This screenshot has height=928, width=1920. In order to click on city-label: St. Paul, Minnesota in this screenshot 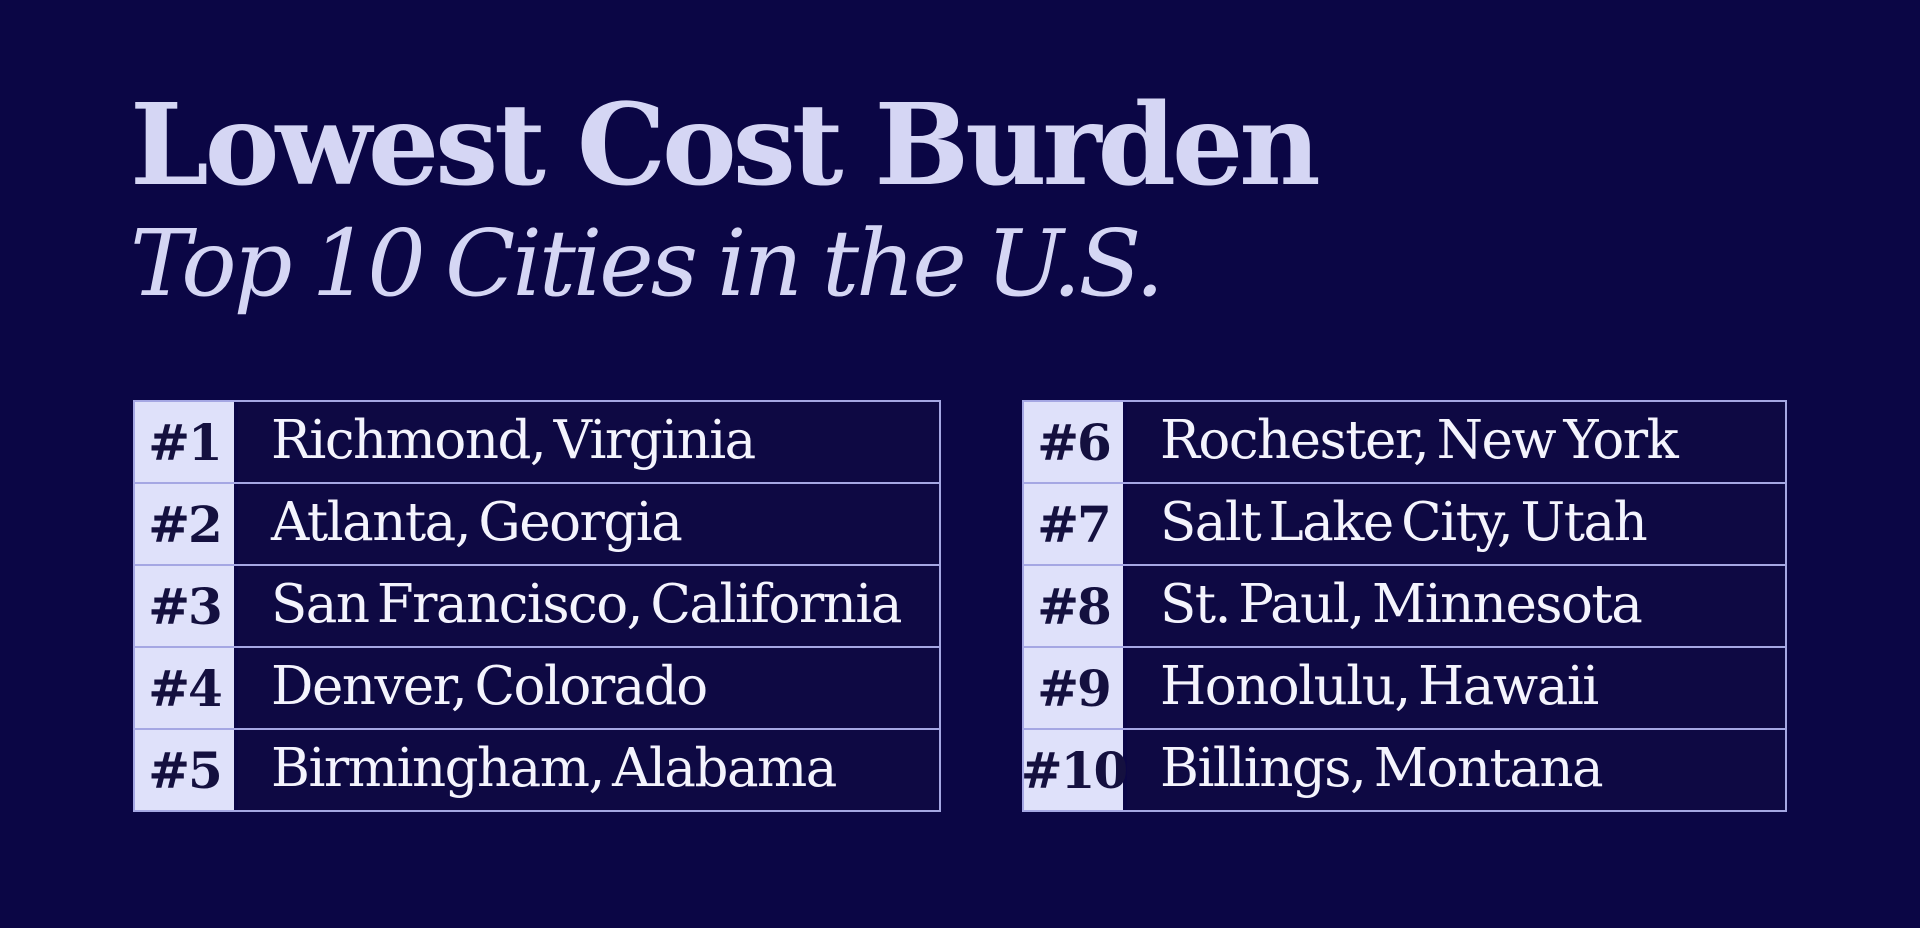, I will do `click(1401, 604)`.